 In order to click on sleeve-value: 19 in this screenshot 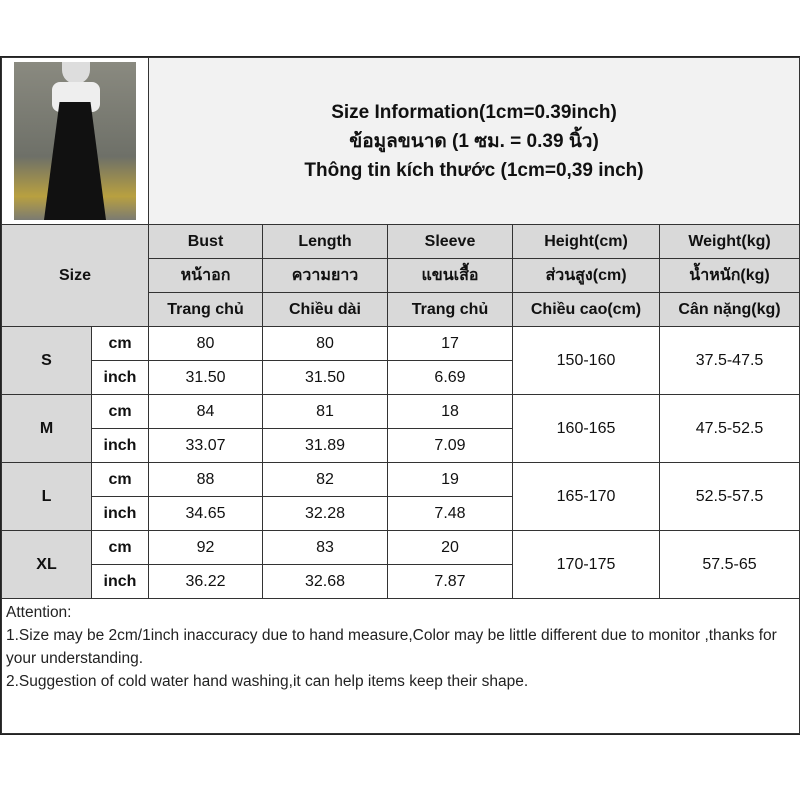, I will do `click(450, 479)`.